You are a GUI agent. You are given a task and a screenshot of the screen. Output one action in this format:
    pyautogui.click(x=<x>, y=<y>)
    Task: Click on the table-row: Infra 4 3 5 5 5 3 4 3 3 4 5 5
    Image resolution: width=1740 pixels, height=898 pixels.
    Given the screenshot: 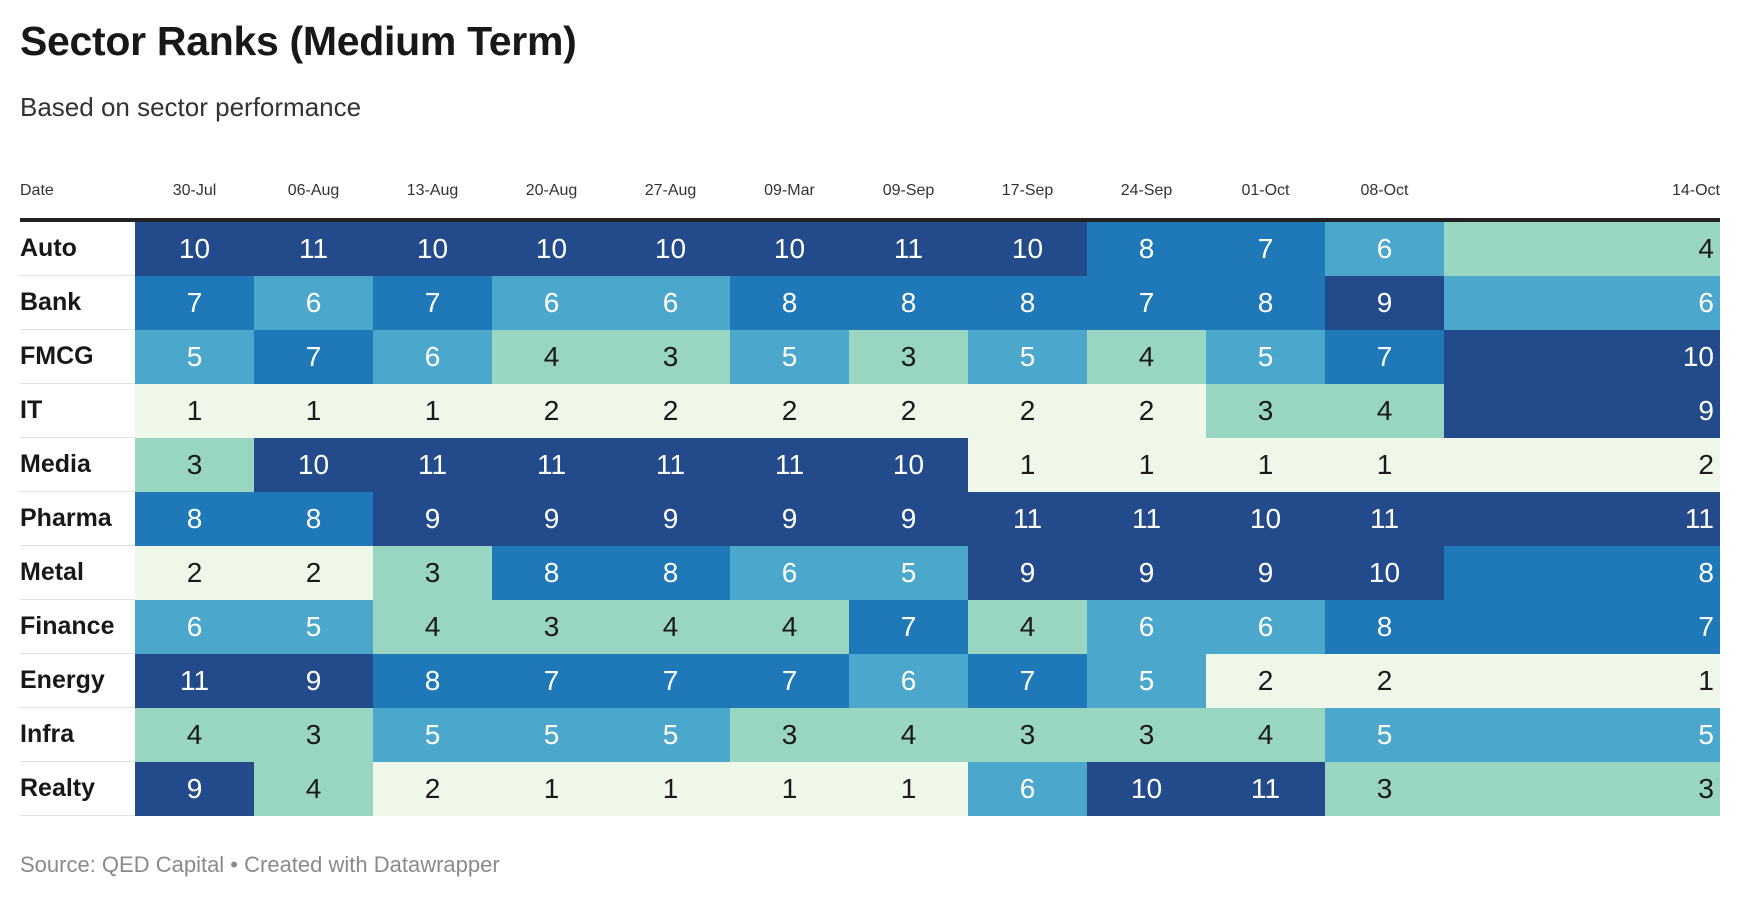 What is the action you would take?
    pyautogui.click(x=870, y=735)
    